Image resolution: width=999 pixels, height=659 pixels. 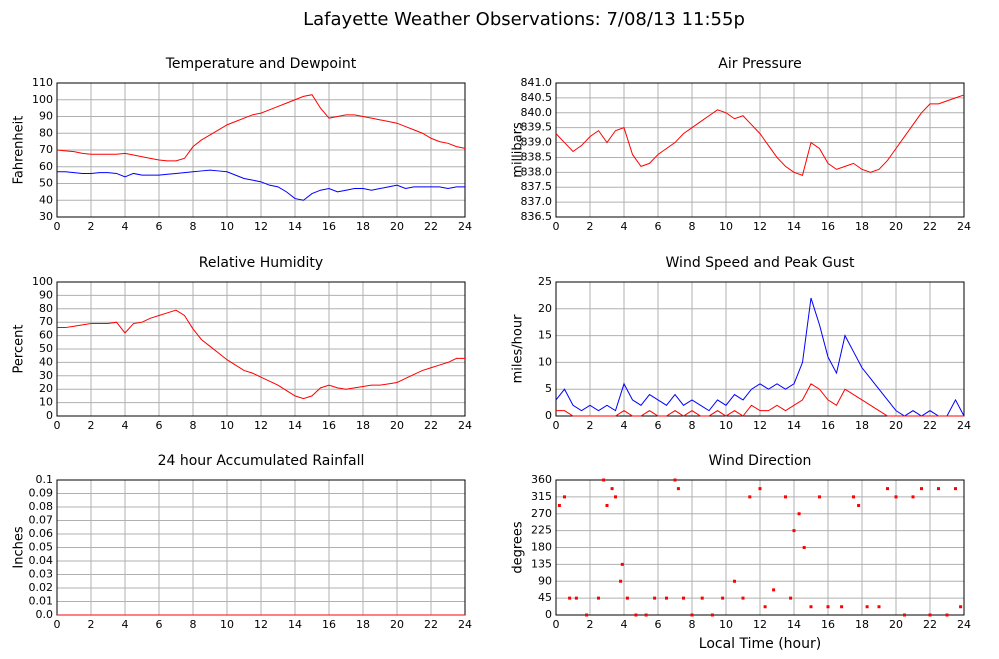 I want to click on y-tick-label: 840.0, so click(x=537, y=112).